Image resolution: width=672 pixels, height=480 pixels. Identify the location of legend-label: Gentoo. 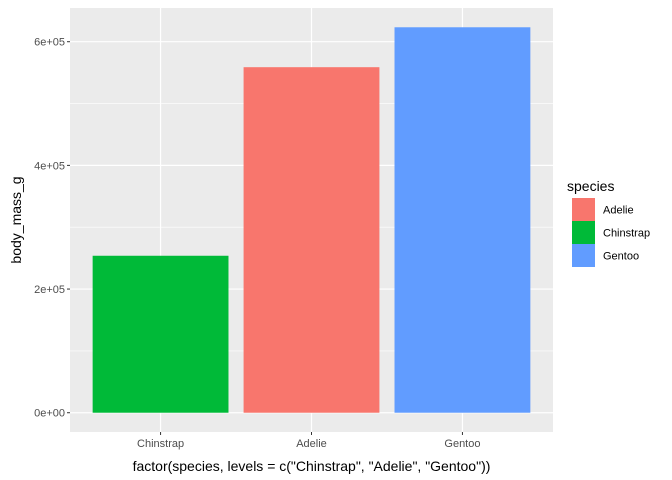
(621, 257).